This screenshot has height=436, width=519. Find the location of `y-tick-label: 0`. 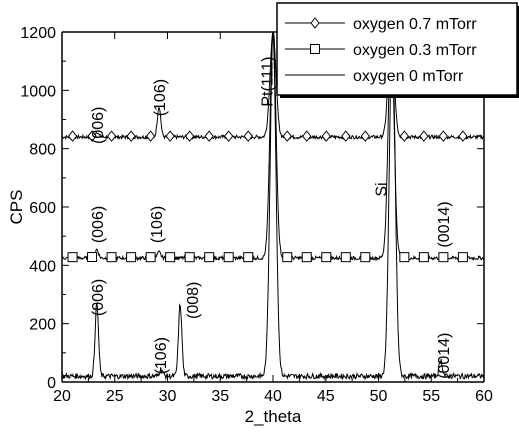

y-tick-label: 0 is located at coordinates (51, 383).